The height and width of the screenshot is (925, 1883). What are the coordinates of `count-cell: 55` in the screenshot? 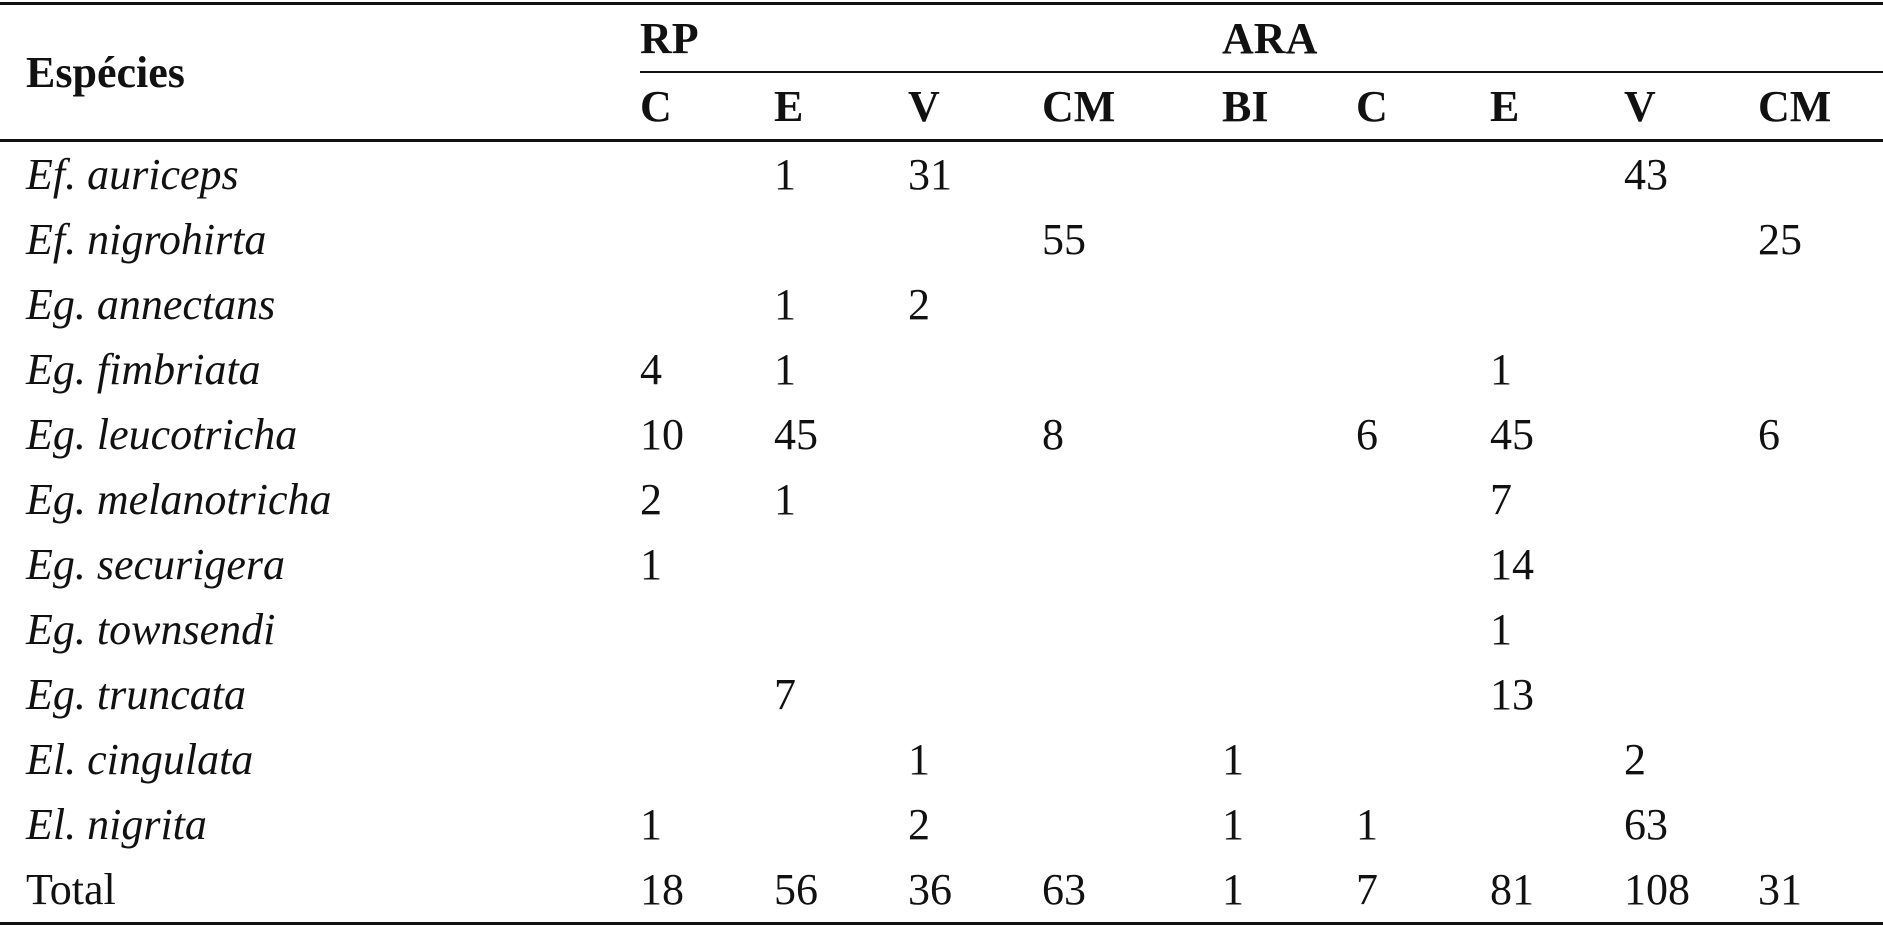 It's located at (1064, 239).